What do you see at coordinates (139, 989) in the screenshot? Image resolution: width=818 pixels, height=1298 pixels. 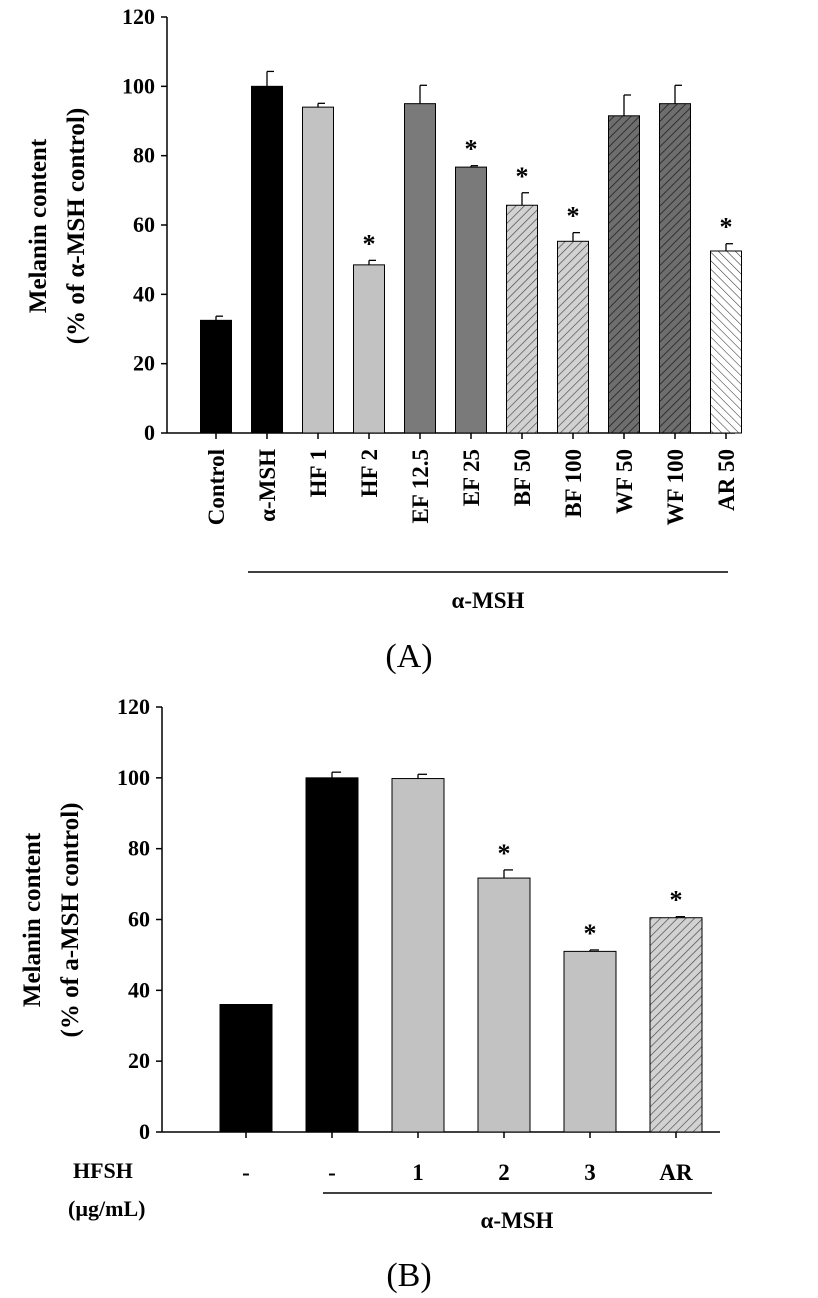 I see `panel-b-ytick-label: 40` at bounding box center [139, 989].